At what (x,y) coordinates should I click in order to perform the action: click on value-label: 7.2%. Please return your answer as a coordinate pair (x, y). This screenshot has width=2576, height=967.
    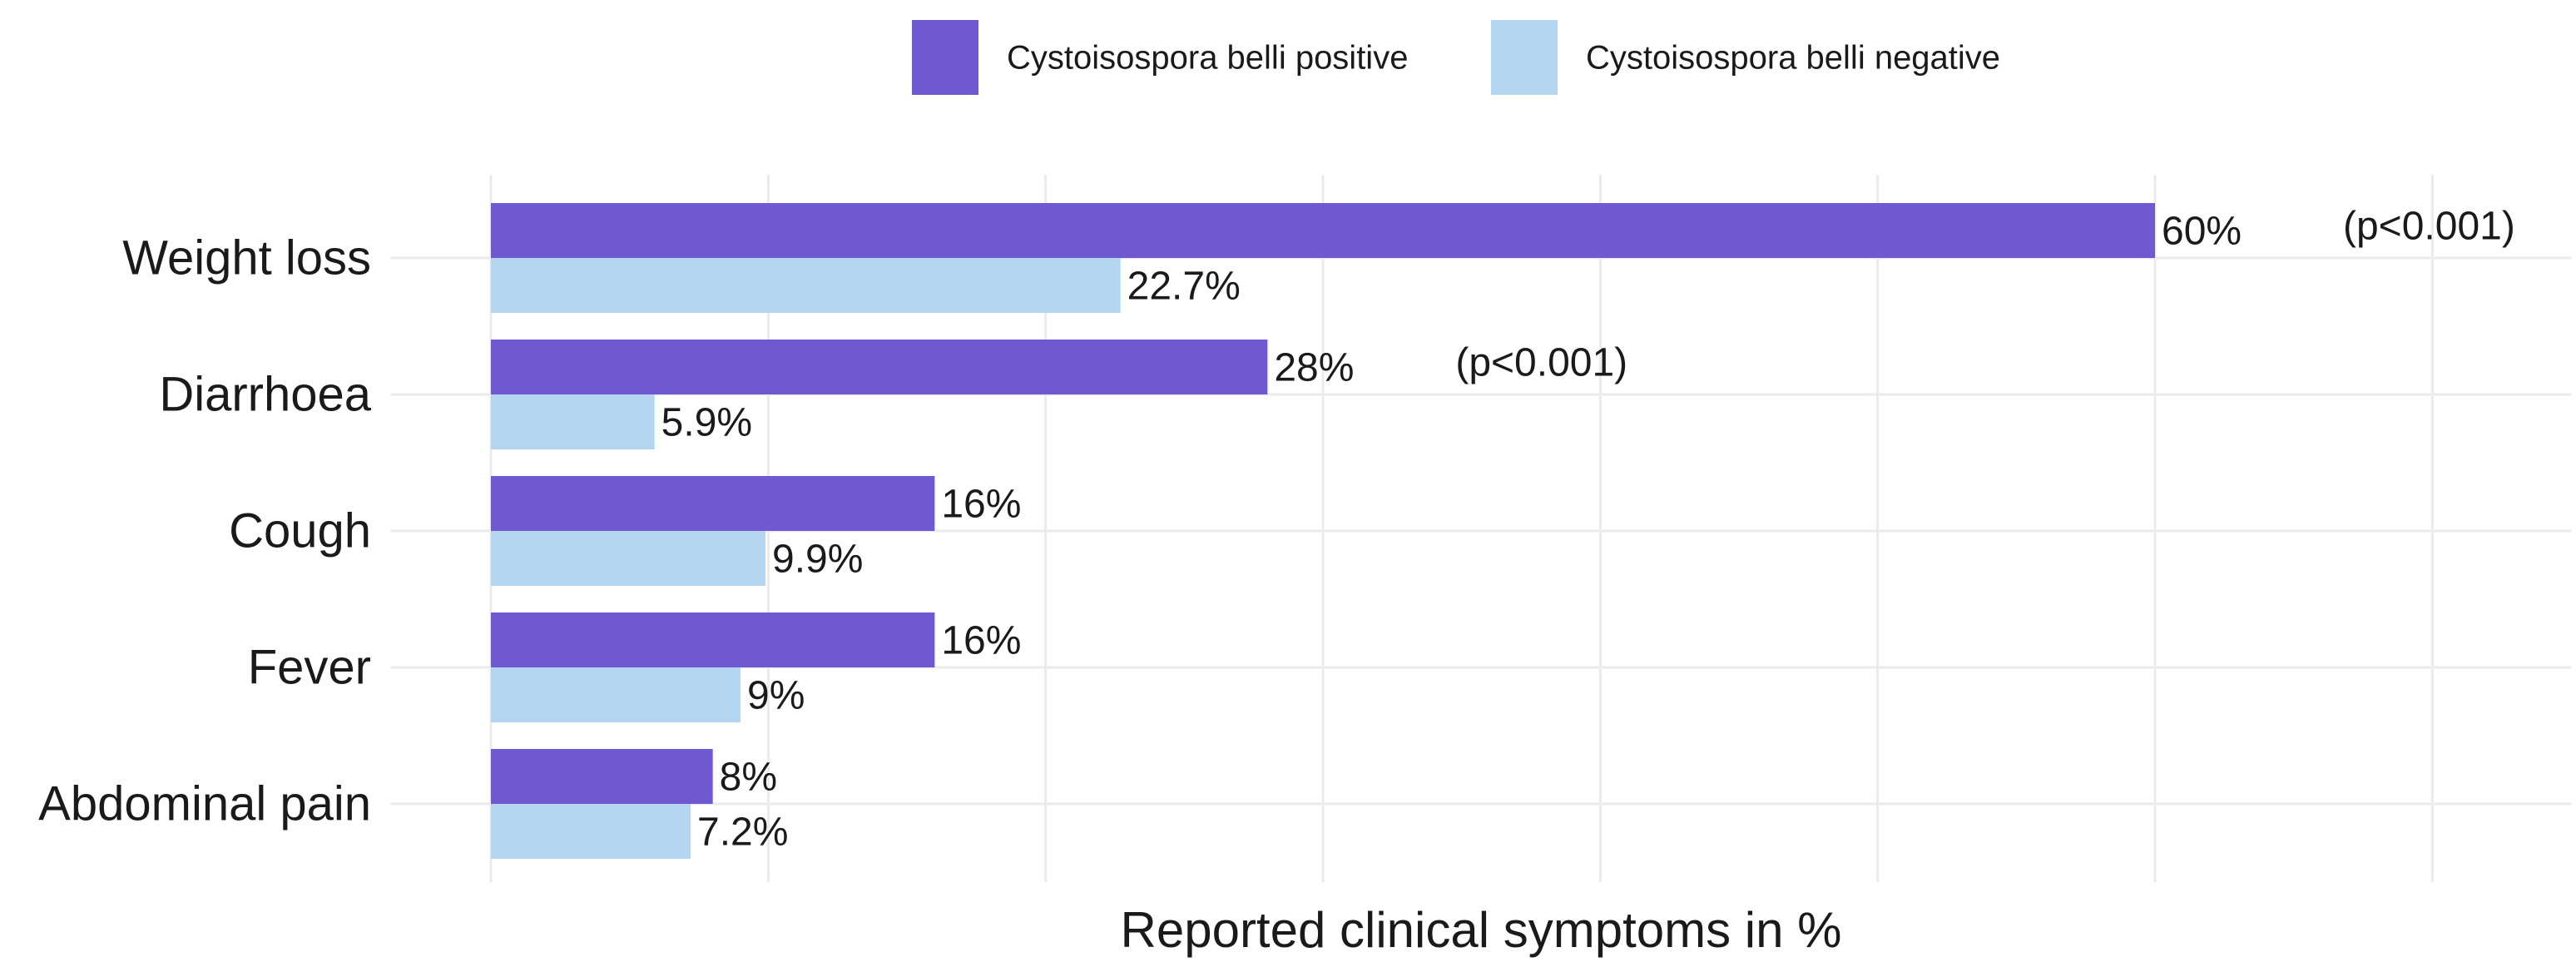
    Looking at the image, I should click on (742, 833).